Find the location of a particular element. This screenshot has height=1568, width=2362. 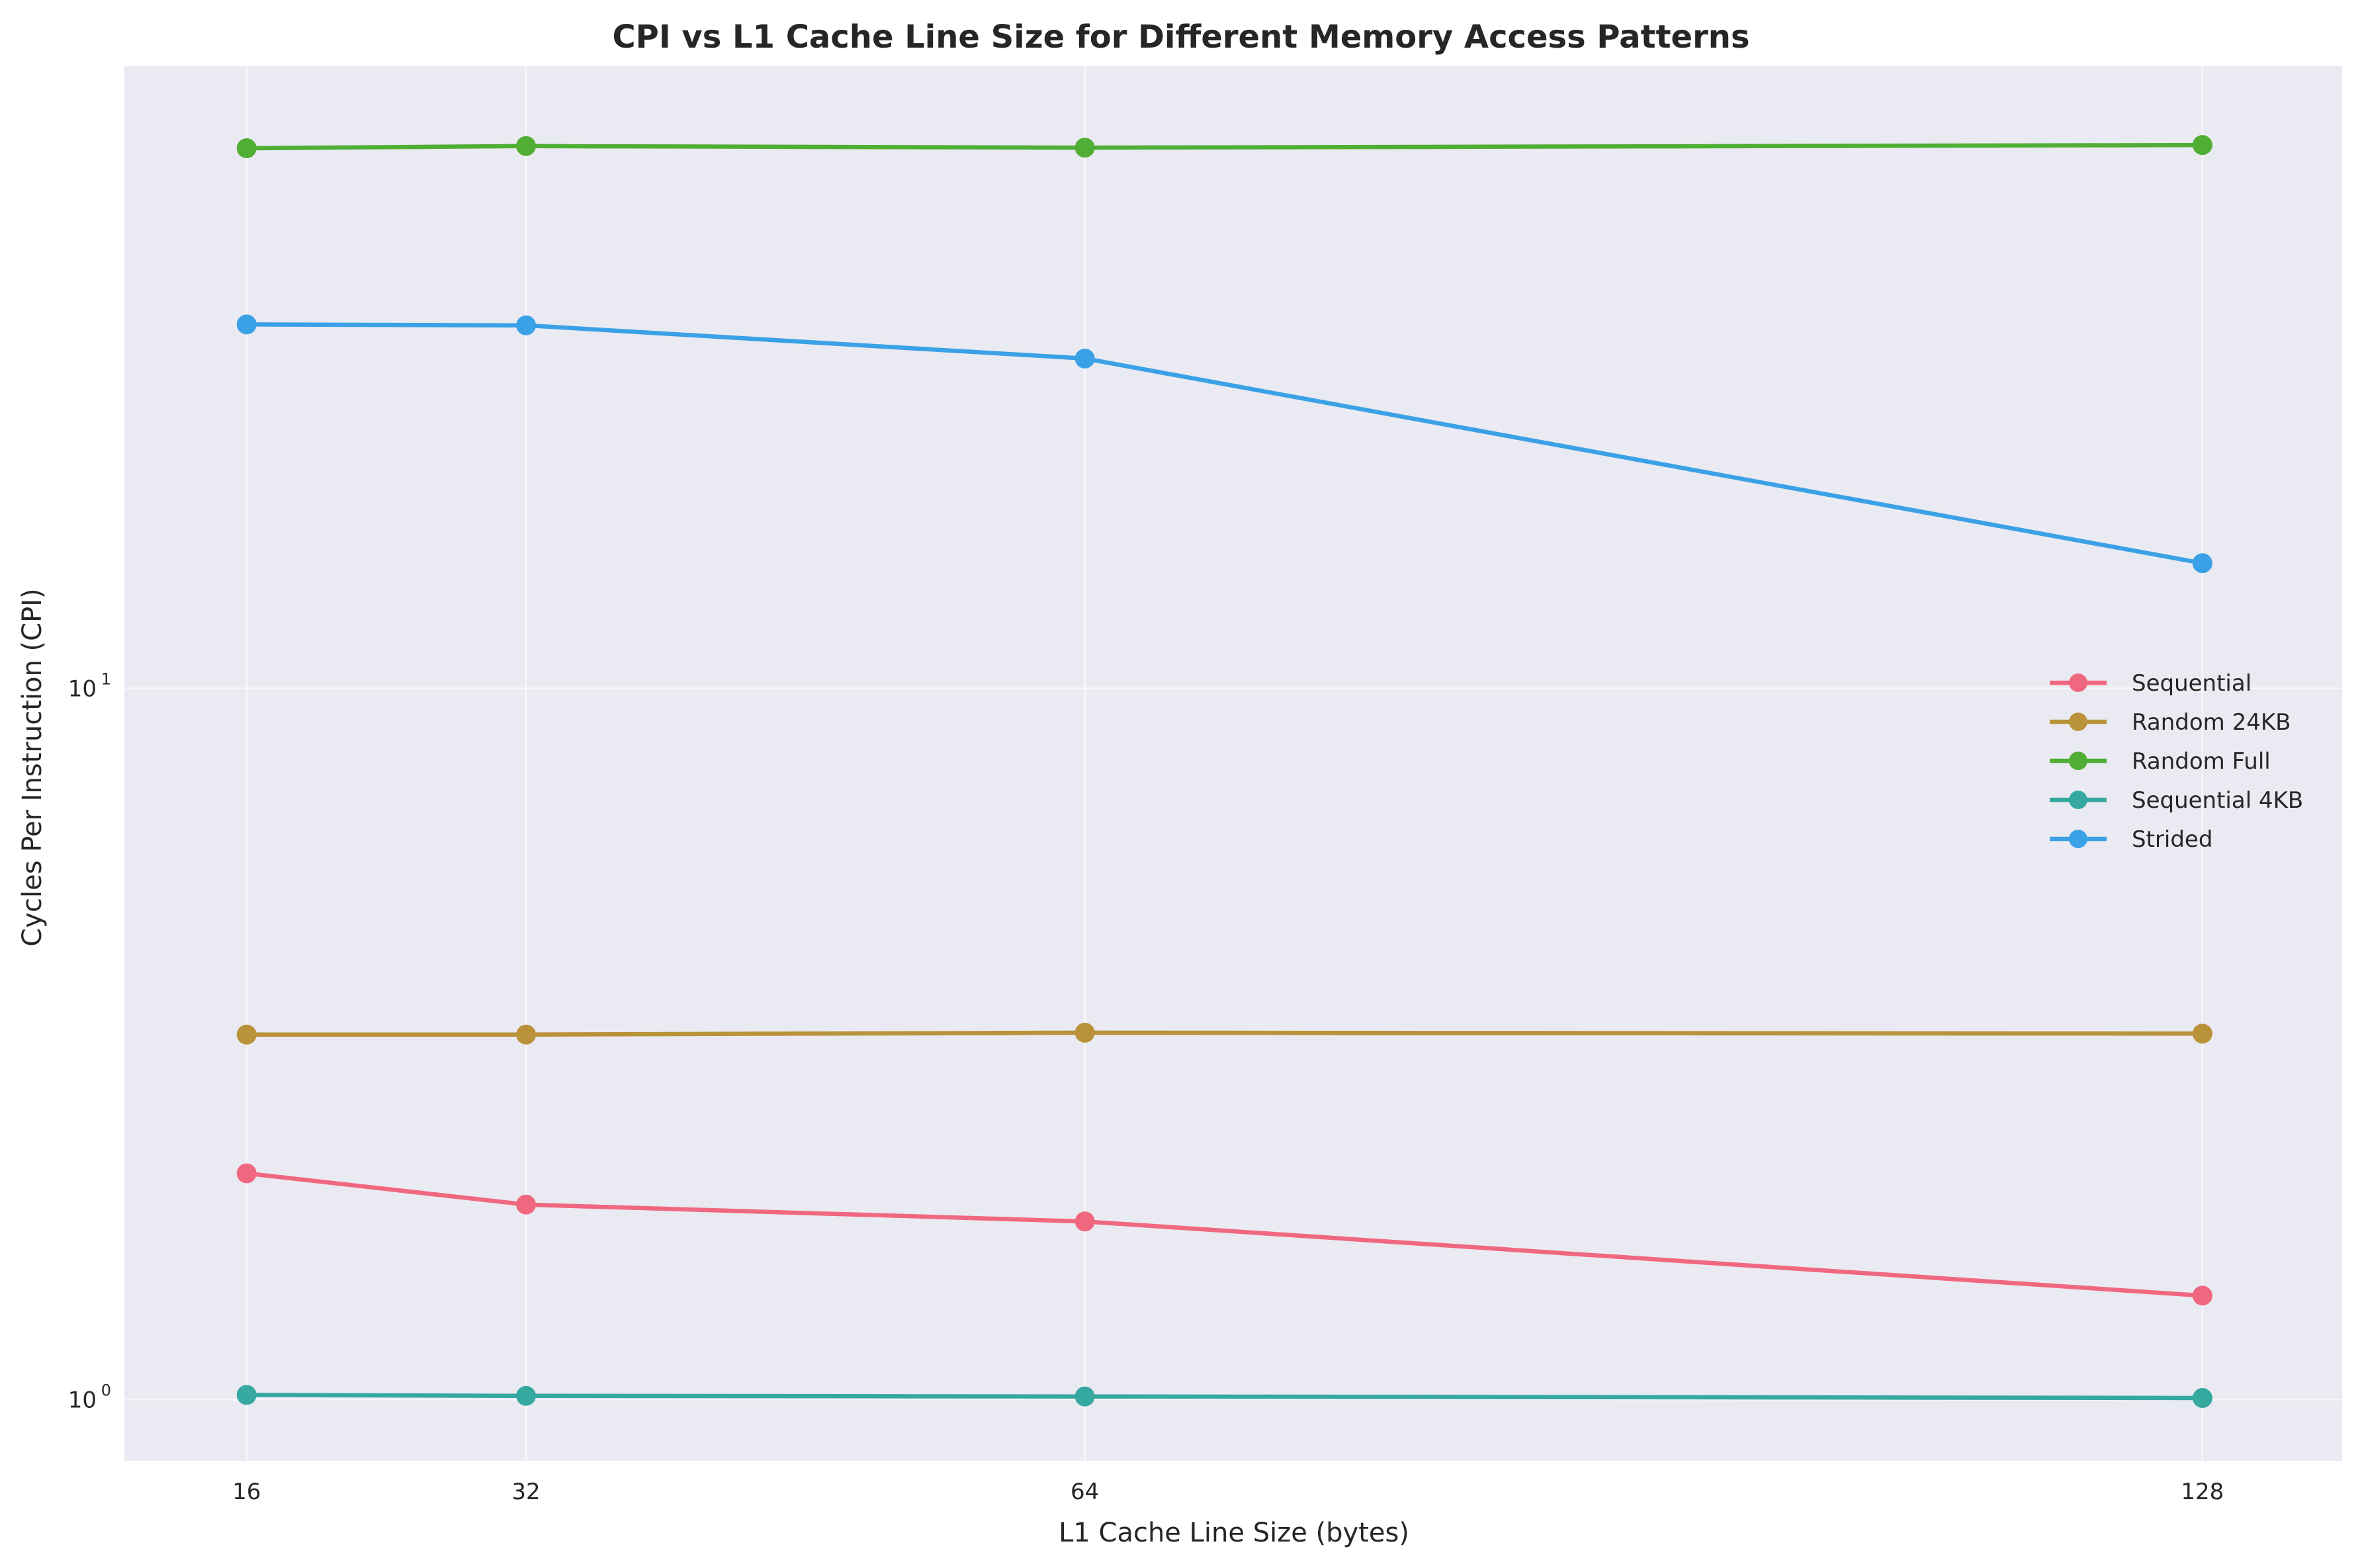

x-axis-ticks: 16 32 64 128 is located at coordinates (1228, 1492).